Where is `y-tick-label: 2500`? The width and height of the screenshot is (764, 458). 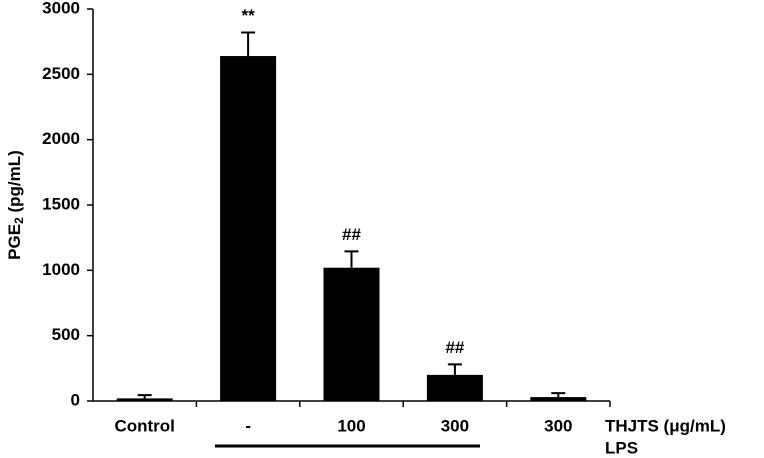 y-tick-label: 2500 is located at coordinates (61, 73).